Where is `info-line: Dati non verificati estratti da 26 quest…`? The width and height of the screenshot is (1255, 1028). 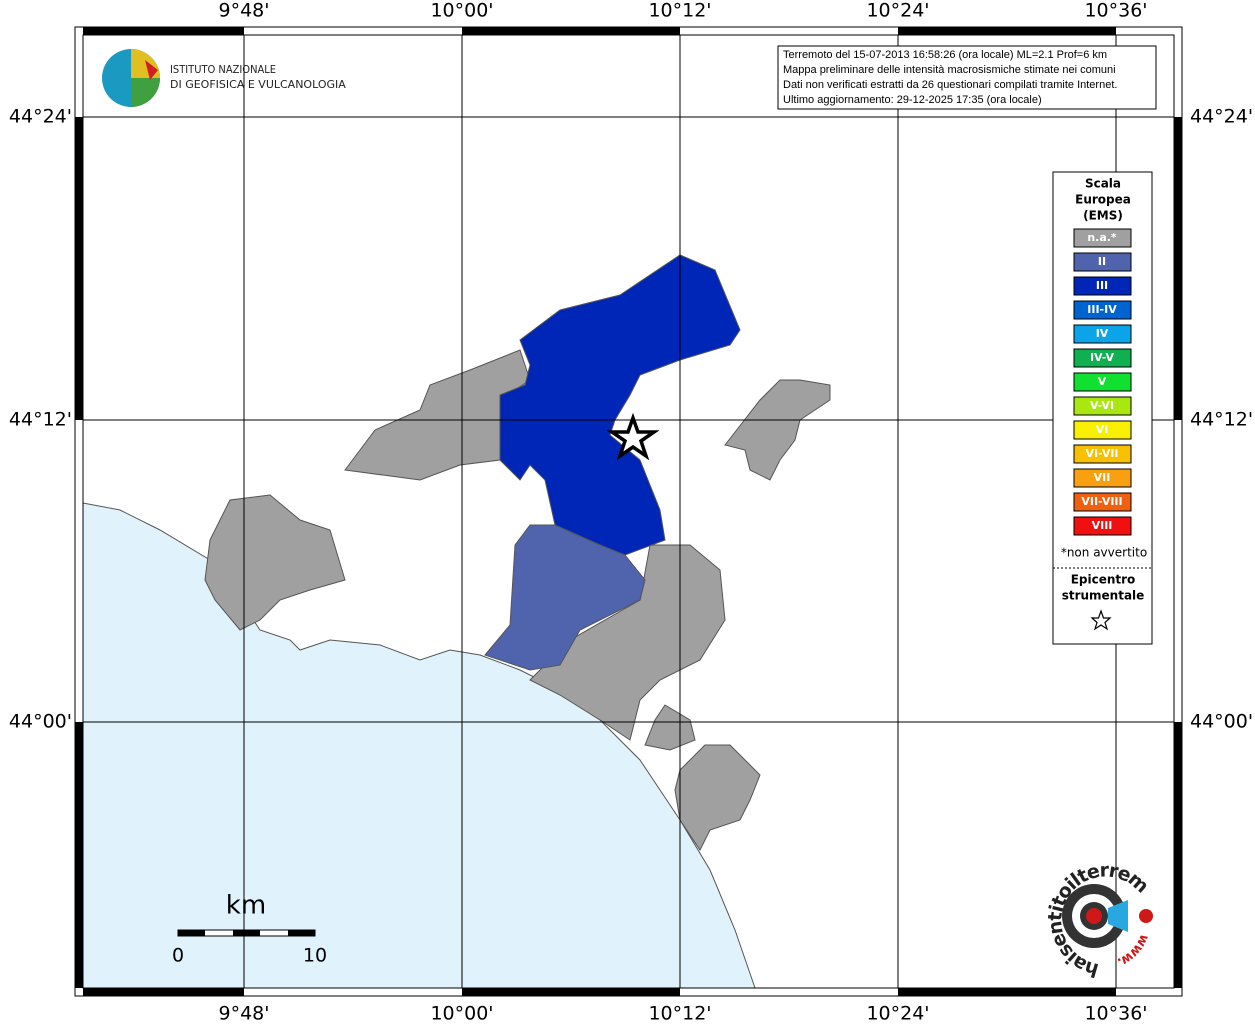
info-line: Dati non verificati estratti da 26 quest… is located at coordinates (950, 85).